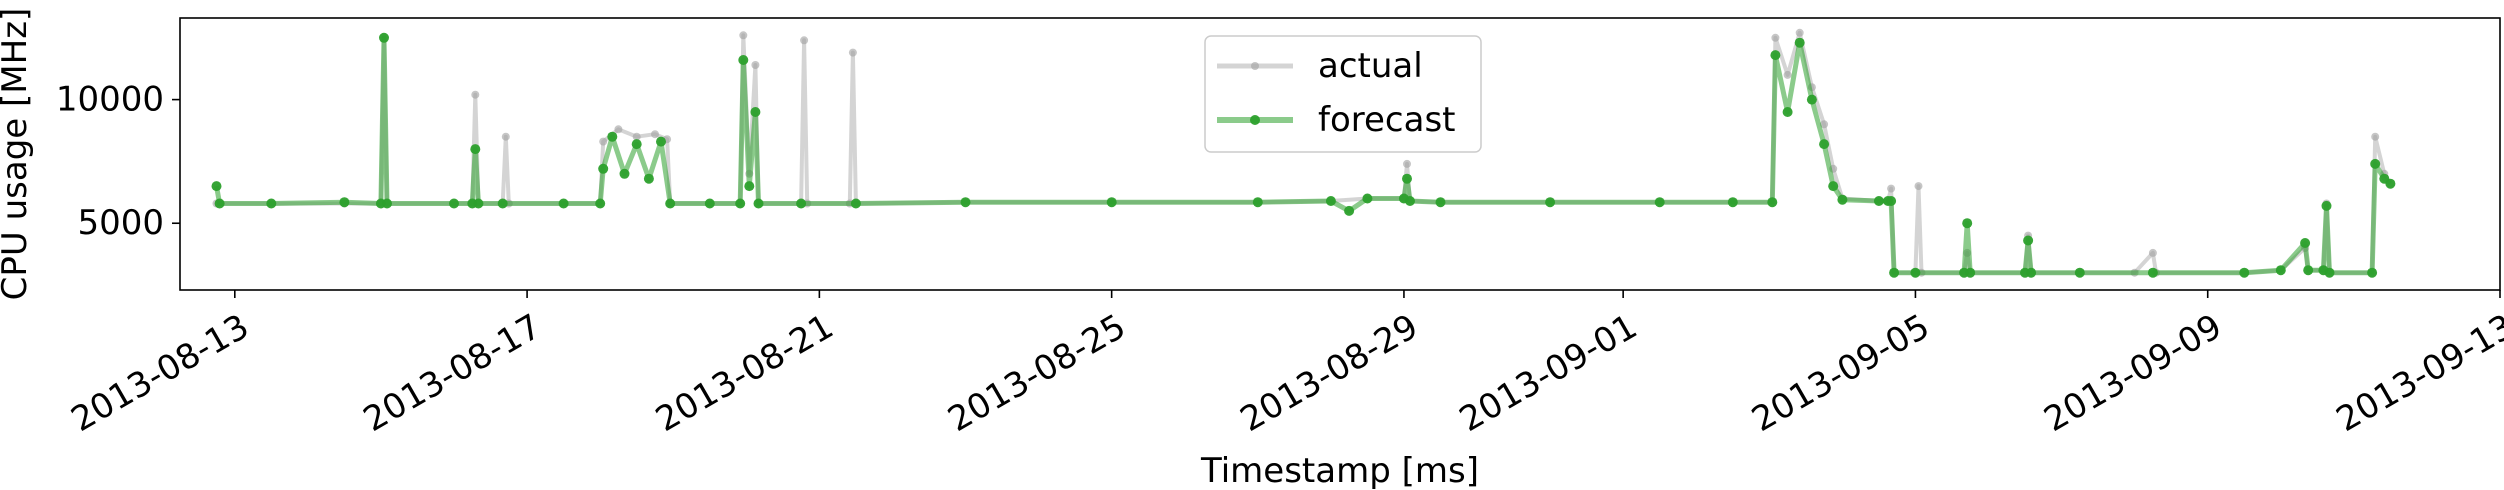 This screenshot has height=490, width=2504. What do you see at coordinates (1255, 120) in the screenshot?
I see `legend-marker-forecast` at bounding box center [1255, 120].